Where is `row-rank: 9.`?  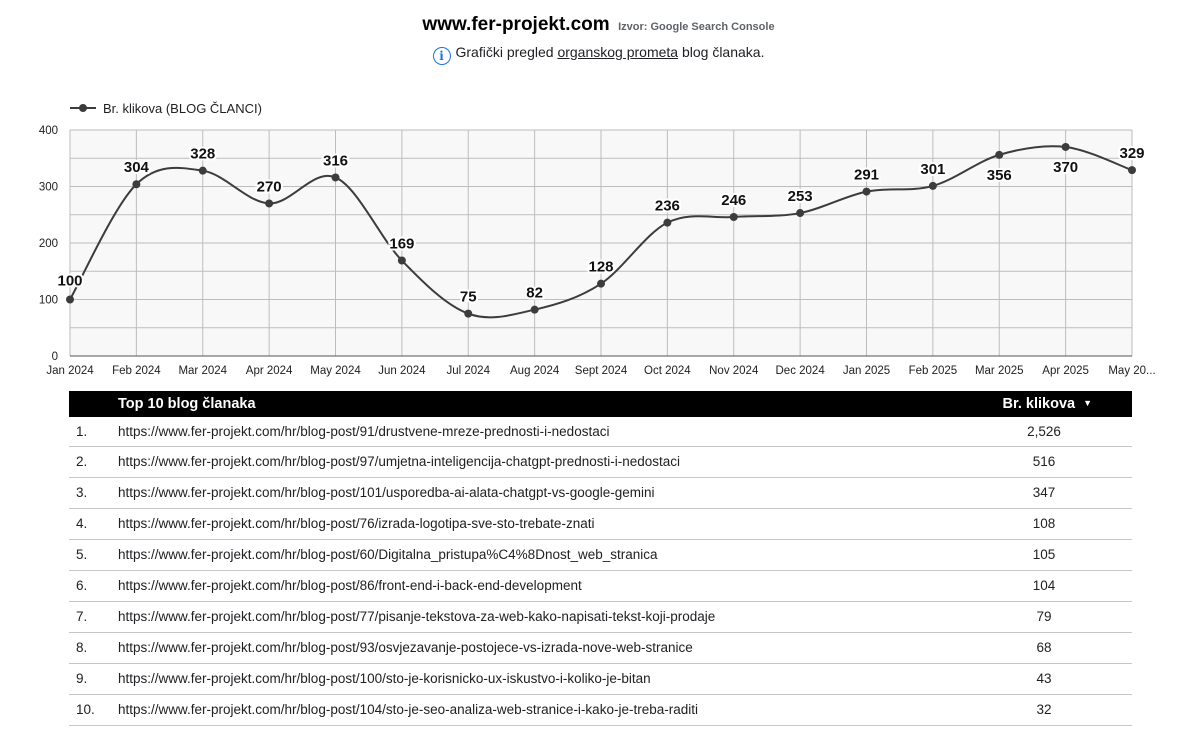 row-rank: 9. is located at coordinates (82, 678).